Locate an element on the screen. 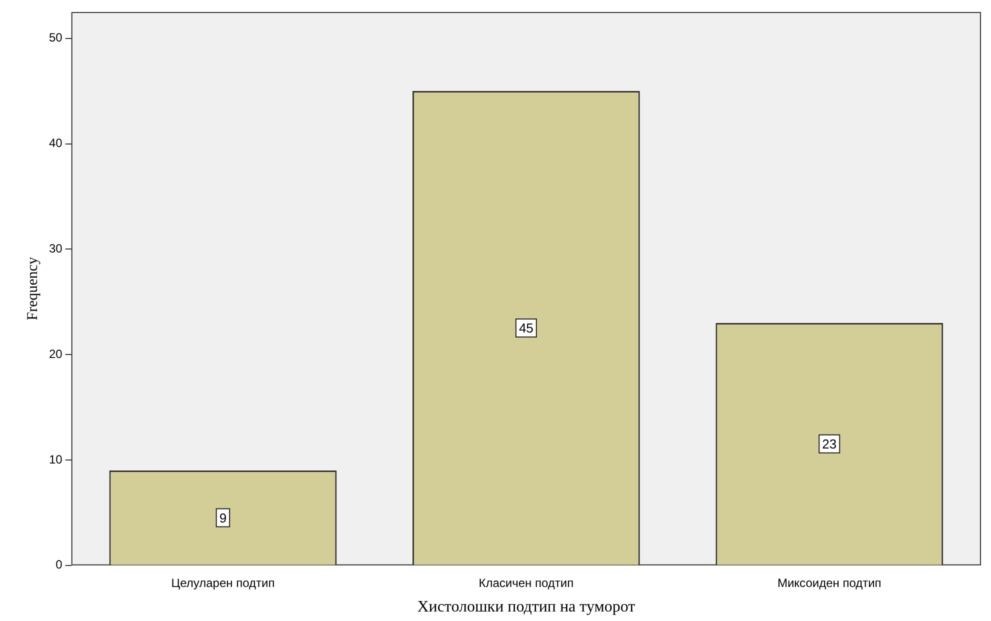 The image size is (991, 621). y-axis-title: Frequency is located at coordinates (32, 288).